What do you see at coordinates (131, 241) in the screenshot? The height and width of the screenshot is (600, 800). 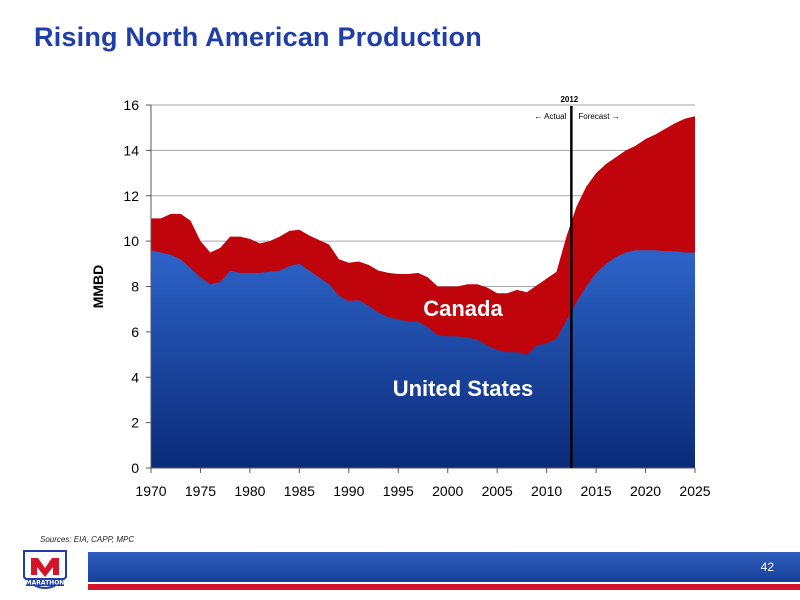 I see `y-tick-label: 10` at bounding box center [131, 241].